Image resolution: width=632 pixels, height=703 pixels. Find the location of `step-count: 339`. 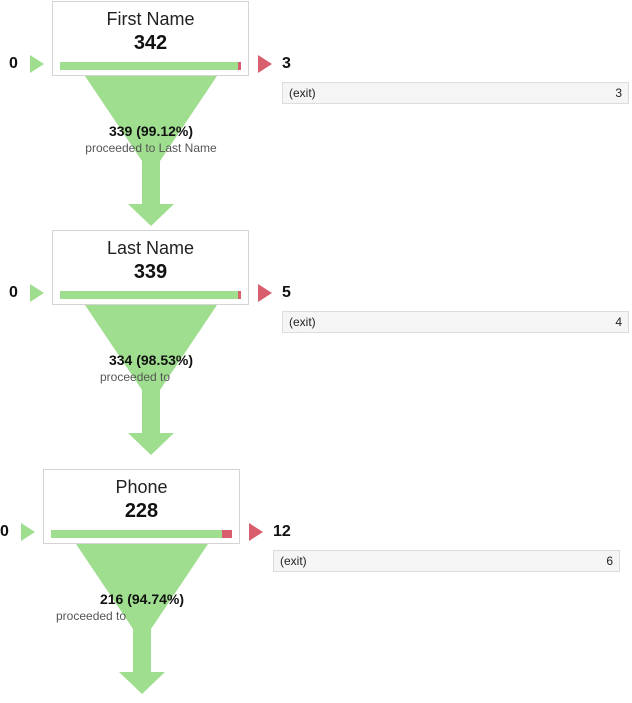

step-count: 339 is located at coordinates (150, 272).